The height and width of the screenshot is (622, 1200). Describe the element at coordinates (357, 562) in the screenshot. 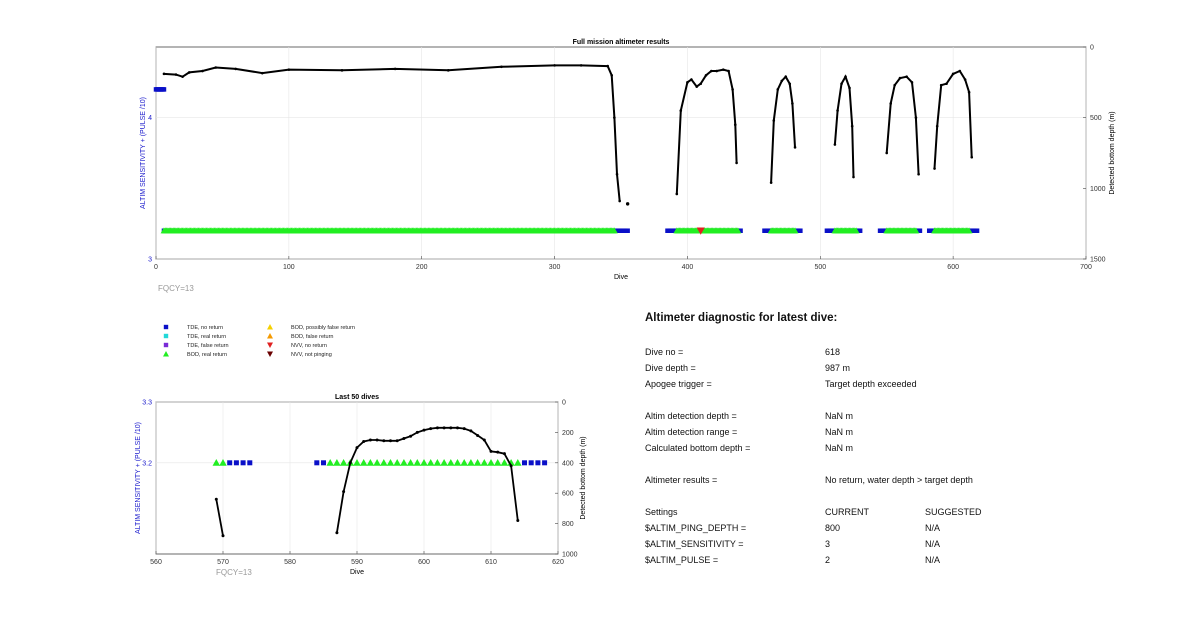

I see `x-tick-label: 590` at that location.